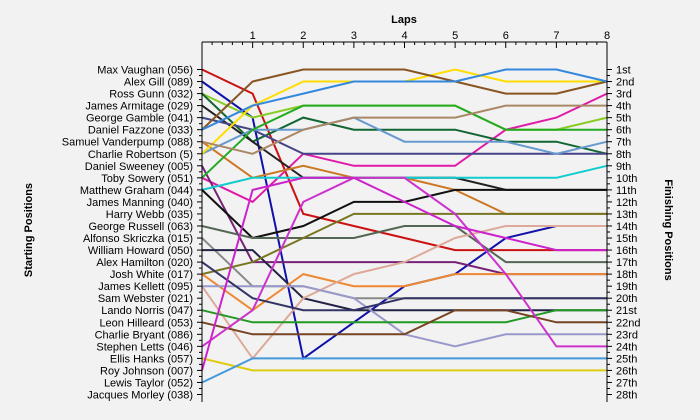 This screenshot has height=420, width=700. Describe the element at coordinates (144, 263) in the screenshot. I see `starting-position-label: Alex Hamilton (020)` at that location.